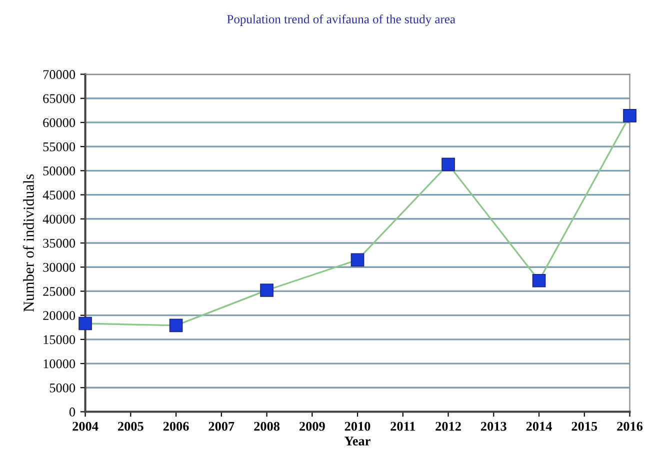 The image size is (656, 450). I want to click on y-axis-title: Number of individuals, so click(28, 243).